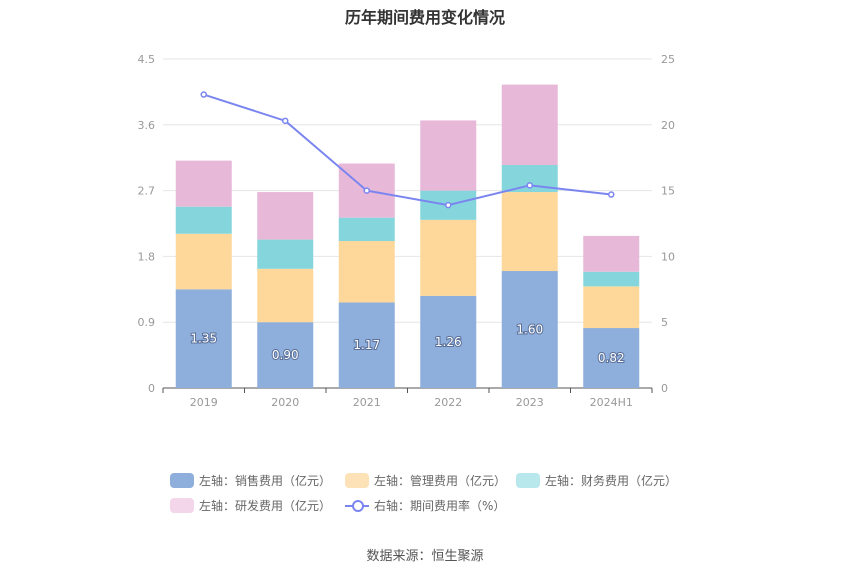 This screenshot has width=850, height=575. What do you see at coordinates (425, 556) in the screenshot?
I see `source-note: 数据来源：恒生聚源` at bounding box center [425, 556].